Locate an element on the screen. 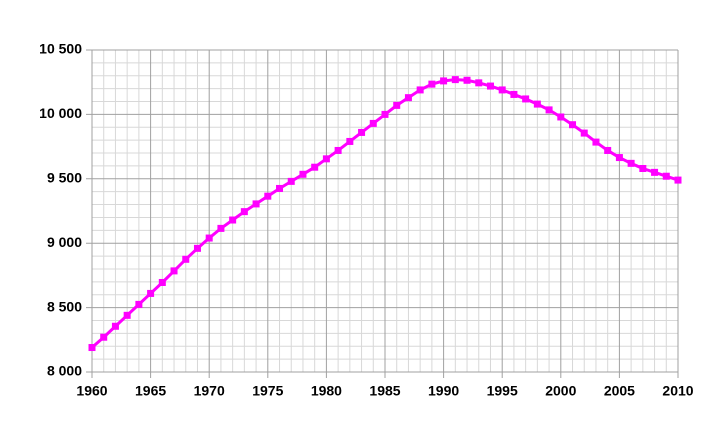  x-tick-label: 1990 is located at coordinates (443, 391).